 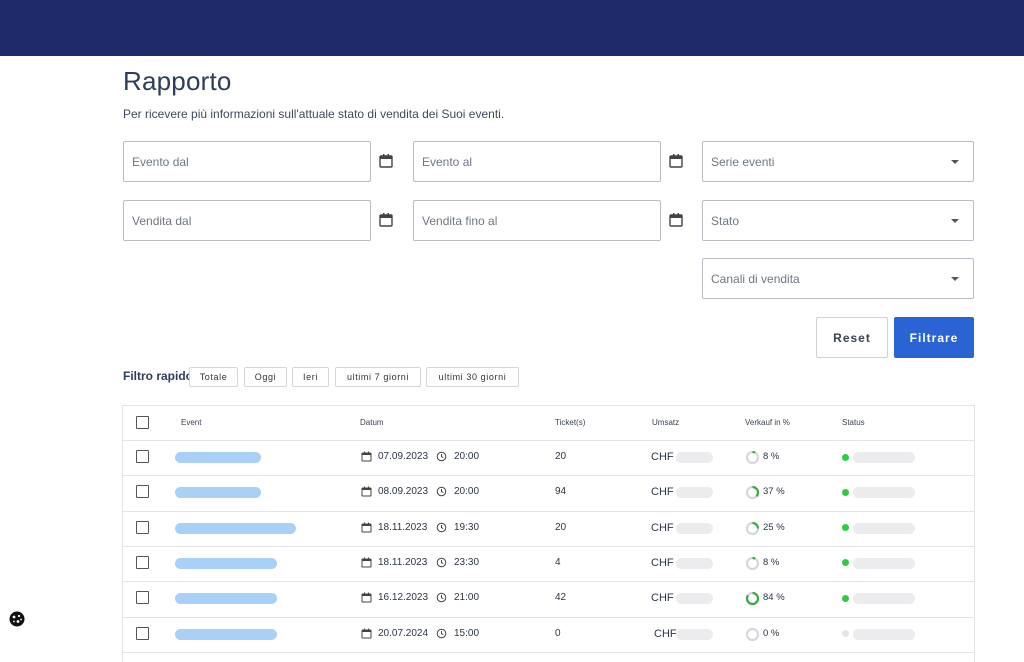 What do you see at coordinates (537, 161) in the screenshot?
I see `event-to-field: Evento al` at bounding box center [537, 161].